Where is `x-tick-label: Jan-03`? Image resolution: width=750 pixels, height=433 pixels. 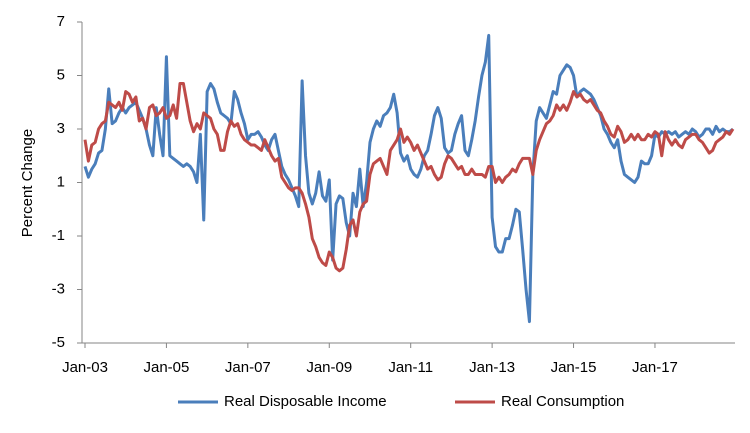
x-tick-label: Jan-03 is located at coordinates (85, 367).